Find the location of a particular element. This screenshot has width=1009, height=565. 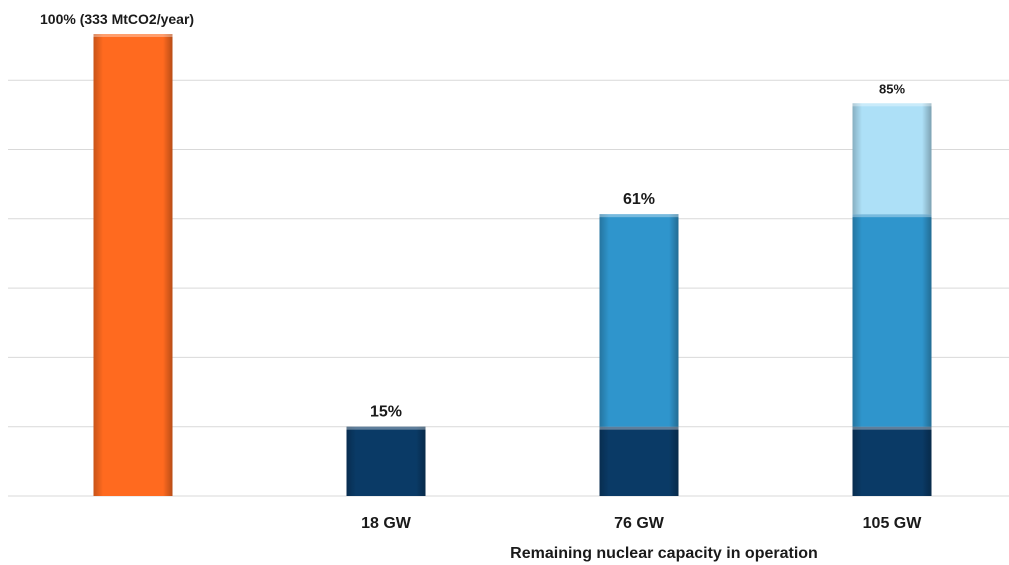

x-tick-label: 105 GW is located at coordinates (893, 523).